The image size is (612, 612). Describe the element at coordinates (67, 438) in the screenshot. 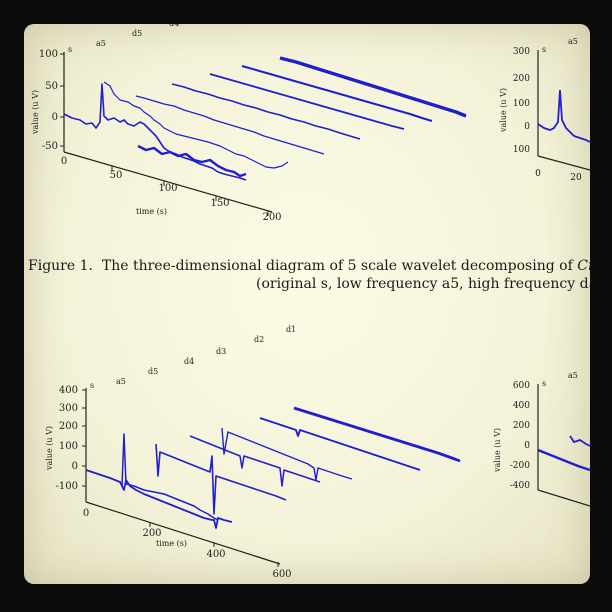

I see `bottom-y-tick-labels: 400 300 200 100 0 -100` at that location.